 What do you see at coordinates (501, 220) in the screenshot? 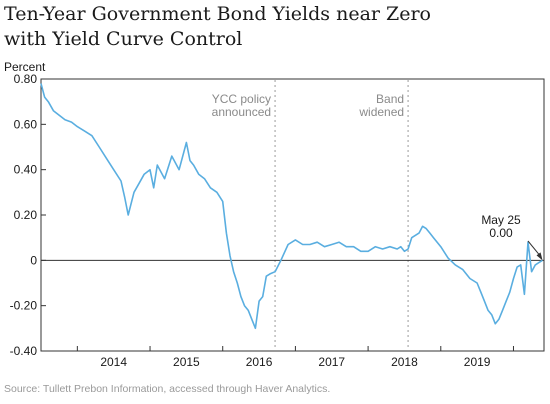
I see `annotation-label: May 25` at bounding box center [501, 220].